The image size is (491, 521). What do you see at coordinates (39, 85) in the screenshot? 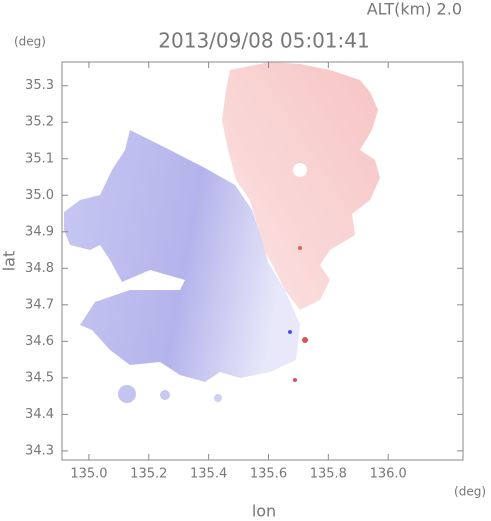
I see `y-tick-label: 35.3` at bounding box center [39, 85].